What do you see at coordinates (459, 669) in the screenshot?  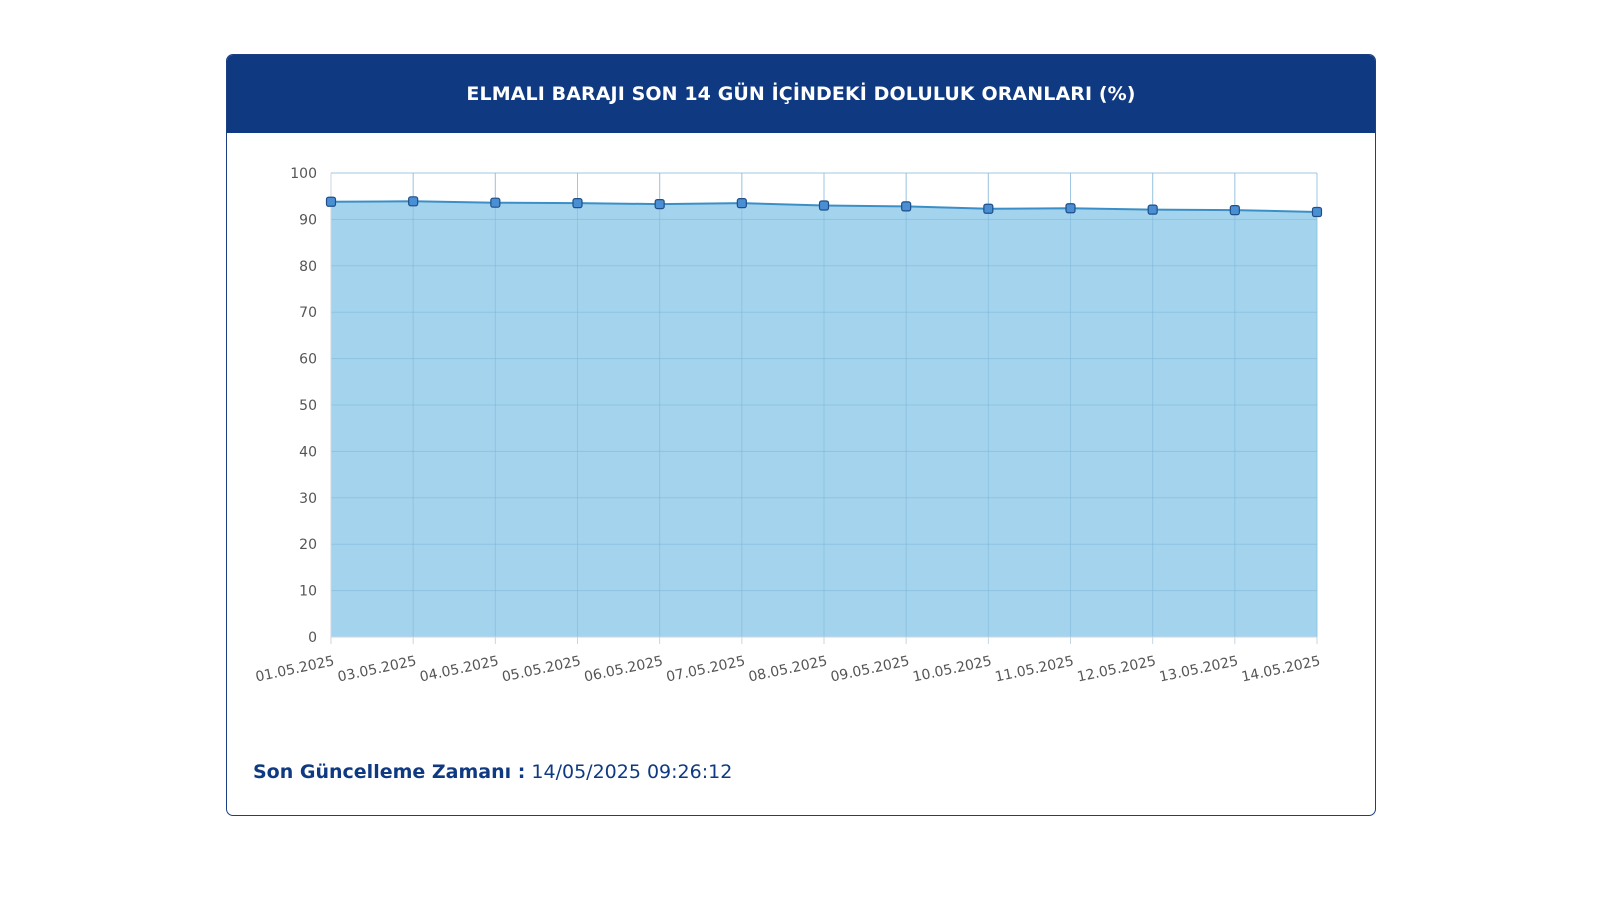 I see `x-tick-label: 04.05.2025` at bounding box center [459, 669].